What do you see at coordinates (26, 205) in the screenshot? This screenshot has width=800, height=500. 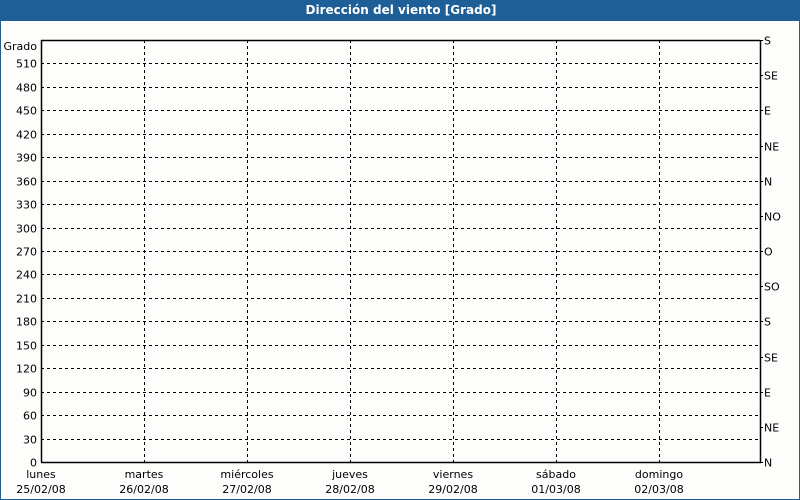 I see `y-tick-label: 330` at bounding box center [26, 205].